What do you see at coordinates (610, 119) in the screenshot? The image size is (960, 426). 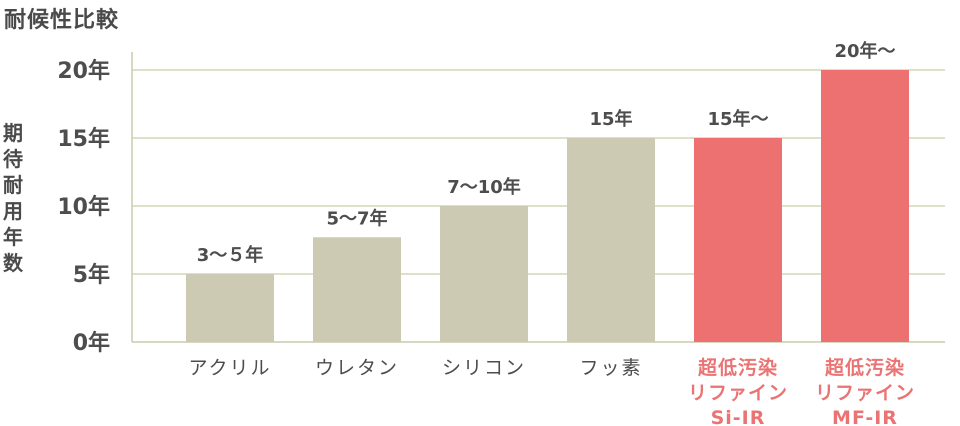 I see `data-label: 15年` at bounding box center [610, 119].